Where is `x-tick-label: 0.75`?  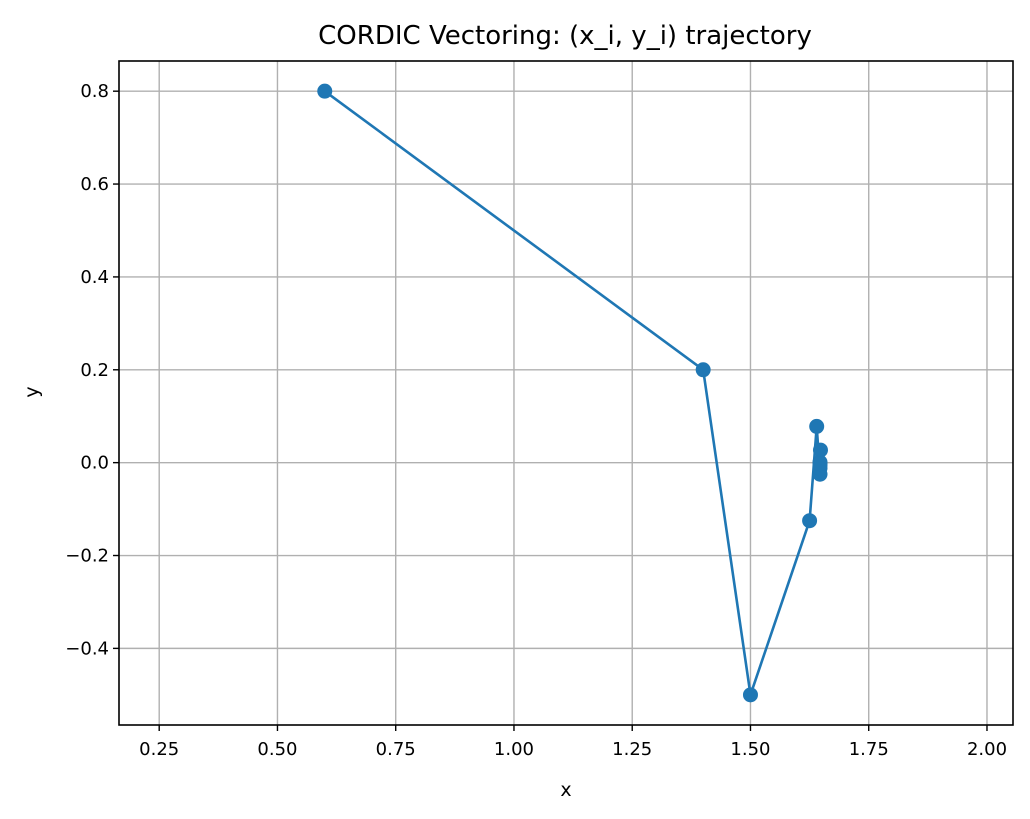
x-tick-label: 0.75 is located at coordinates (396, 749).